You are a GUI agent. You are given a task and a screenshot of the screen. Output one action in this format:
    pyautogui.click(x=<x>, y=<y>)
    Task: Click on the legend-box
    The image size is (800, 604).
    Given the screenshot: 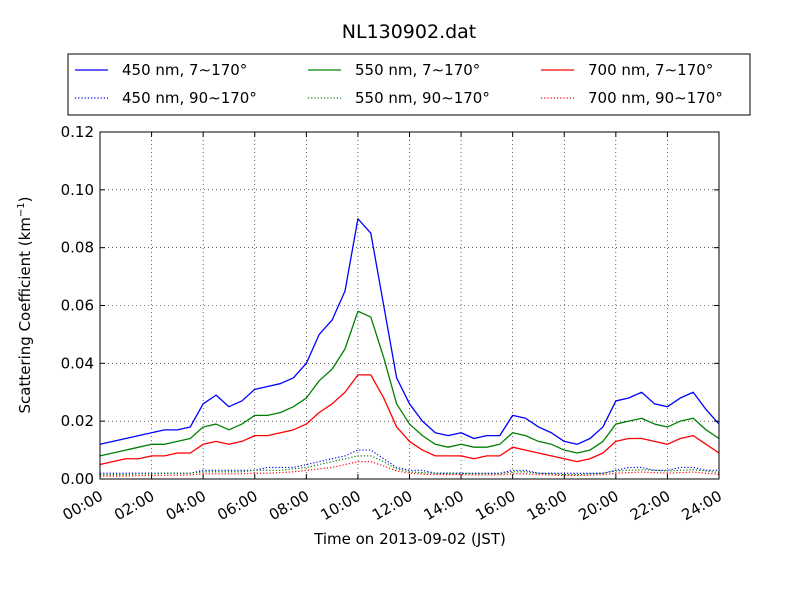 What is the action you would take?
    pyautogui.click(x=409, y=84)
    